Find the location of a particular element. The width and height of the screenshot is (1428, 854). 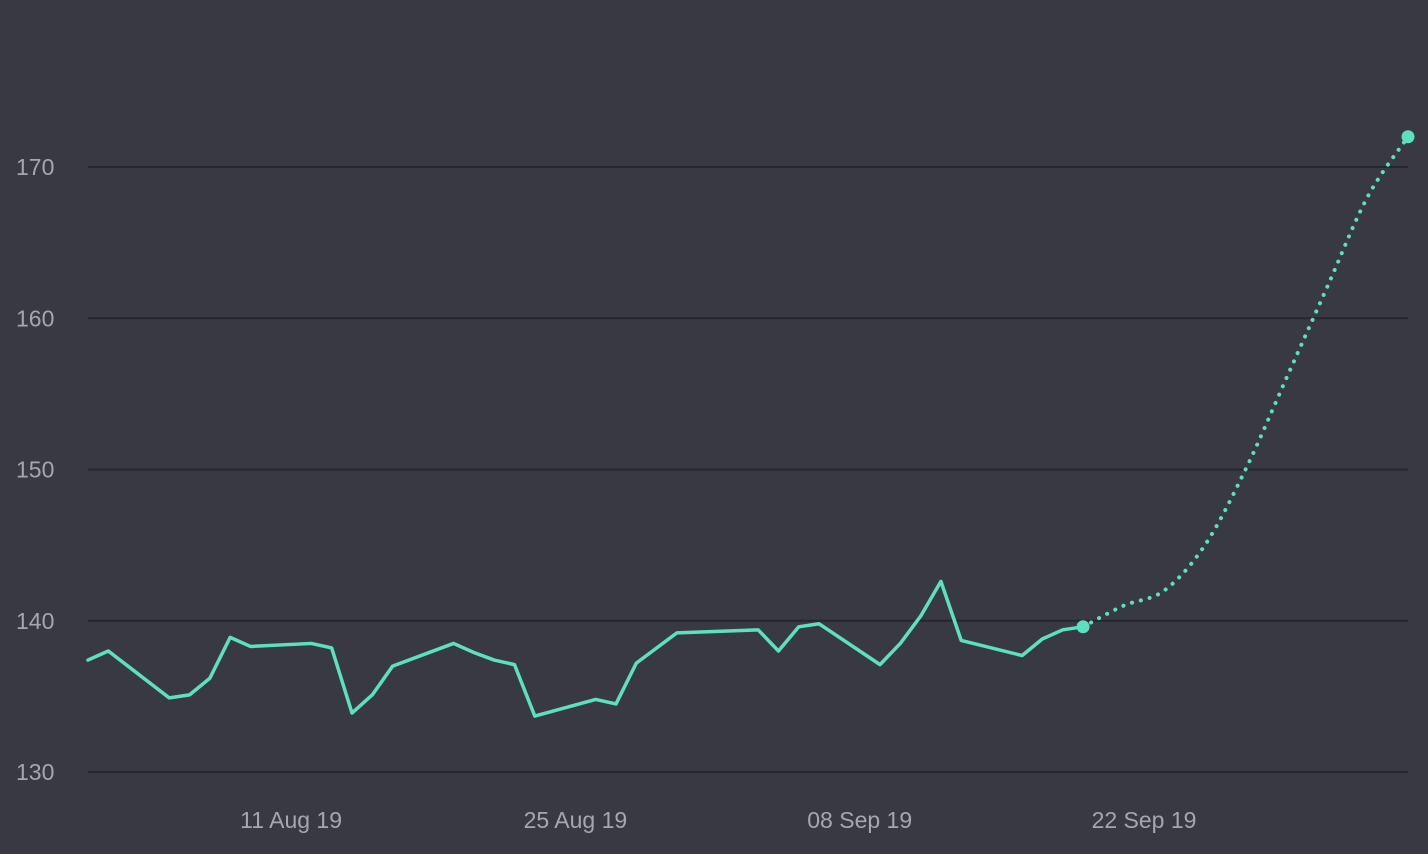

y-tick-label: 150 is located at coordinates (35, 470).